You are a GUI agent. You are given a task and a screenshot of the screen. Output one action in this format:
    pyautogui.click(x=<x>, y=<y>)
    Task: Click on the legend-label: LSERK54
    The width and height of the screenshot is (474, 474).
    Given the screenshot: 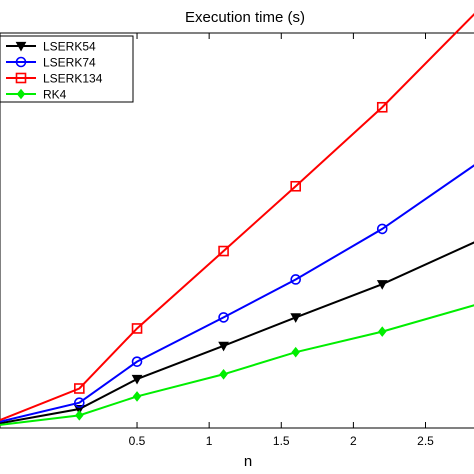 What is the action you would take?
    pyautogui.click(x=69, y=47)
    